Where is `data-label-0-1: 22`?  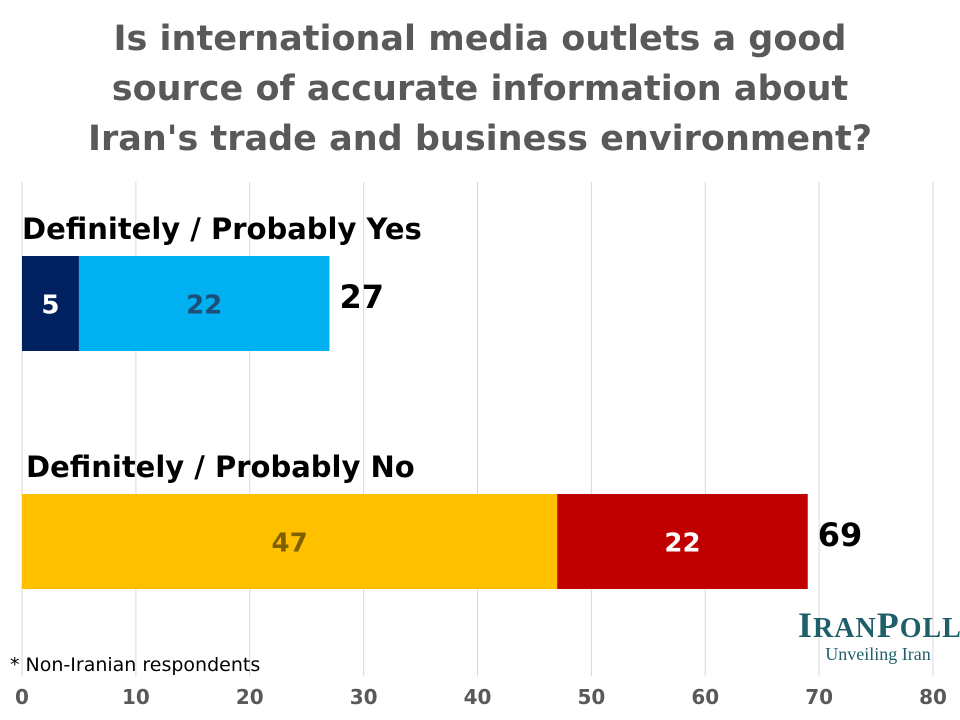
data-label-0-1: 22 is located at coordinates (204, 306).